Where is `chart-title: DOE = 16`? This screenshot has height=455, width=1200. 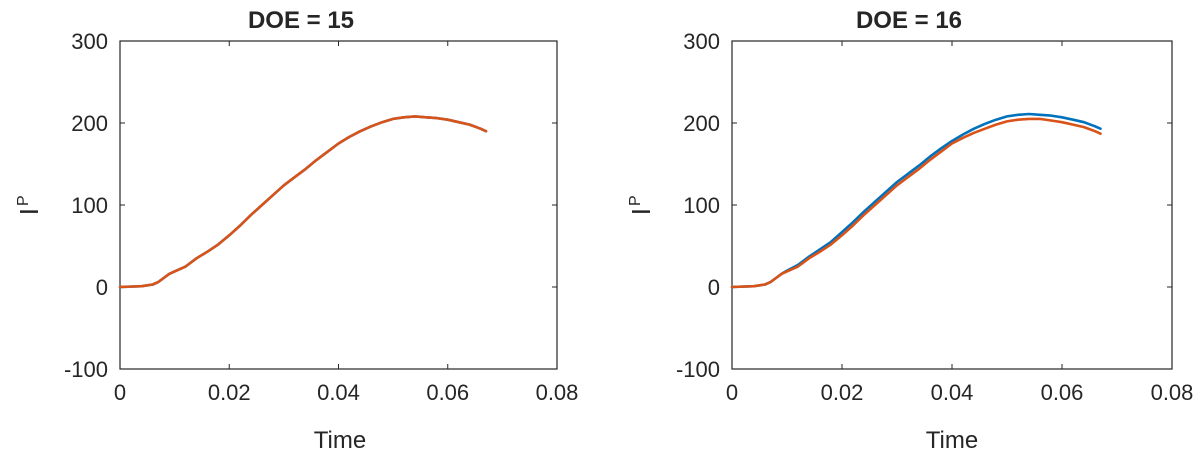 chart-title: DOE = 16 is located at coordinates (909, 20).